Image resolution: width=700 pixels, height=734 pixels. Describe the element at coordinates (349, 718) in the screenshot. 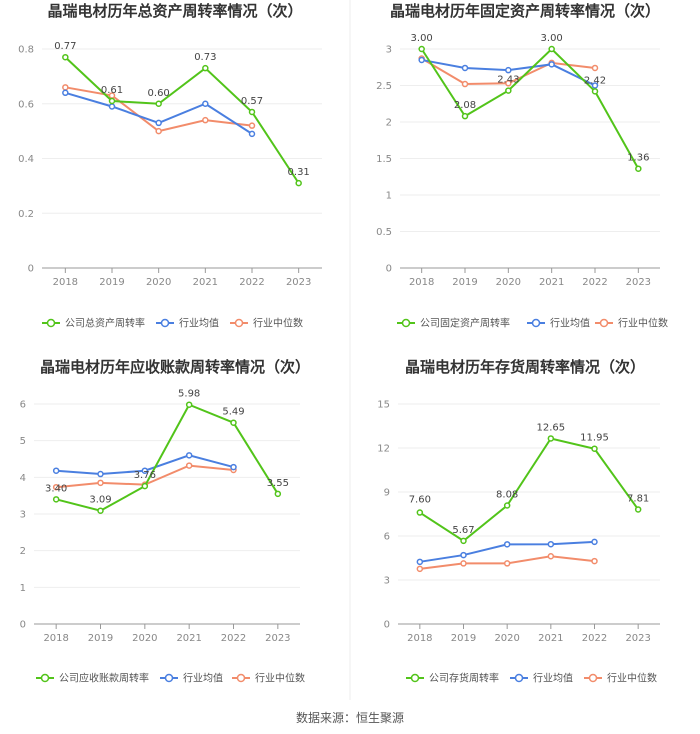

I see `data-source-note: 数据来源：恒生聚源` at that location.